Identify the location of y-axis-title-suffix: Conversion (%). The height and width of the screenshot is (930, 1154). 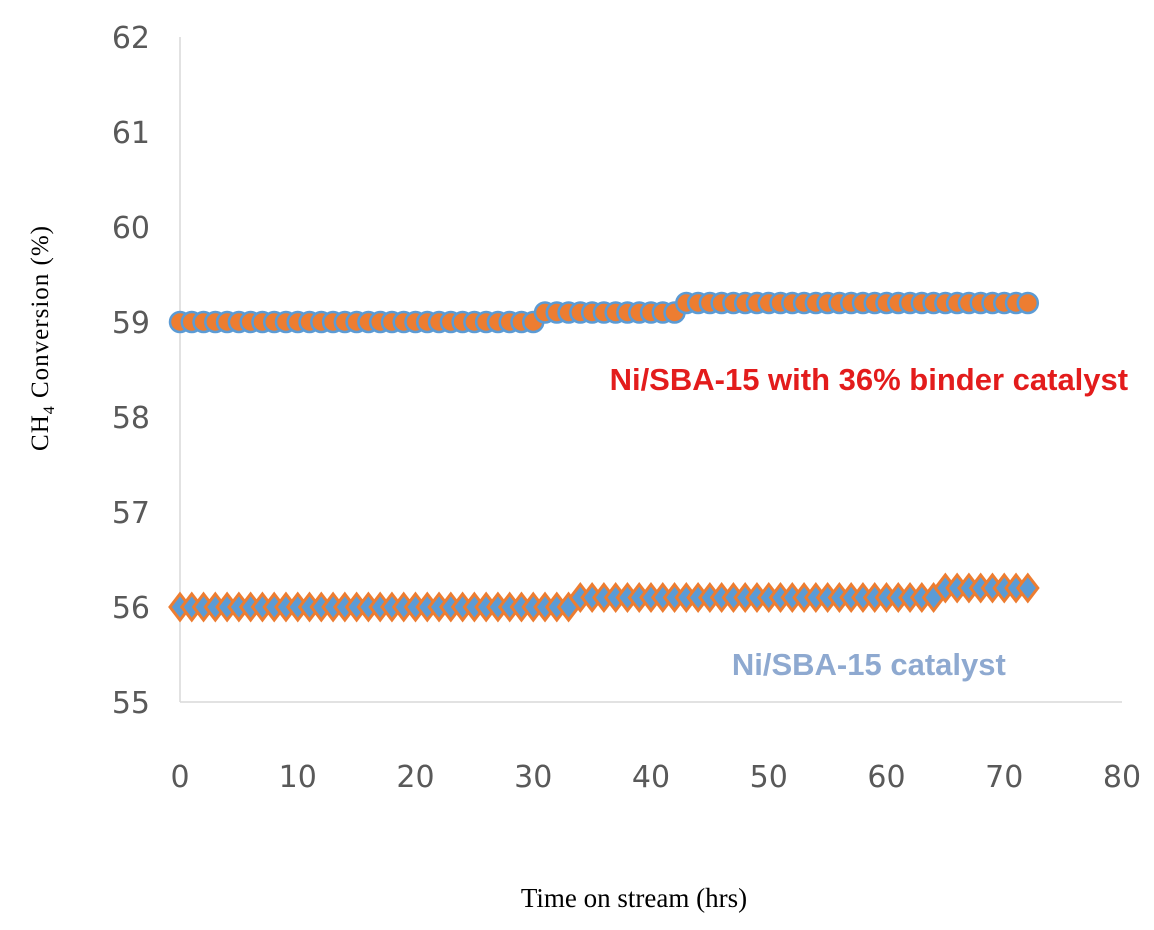
(40, 315).